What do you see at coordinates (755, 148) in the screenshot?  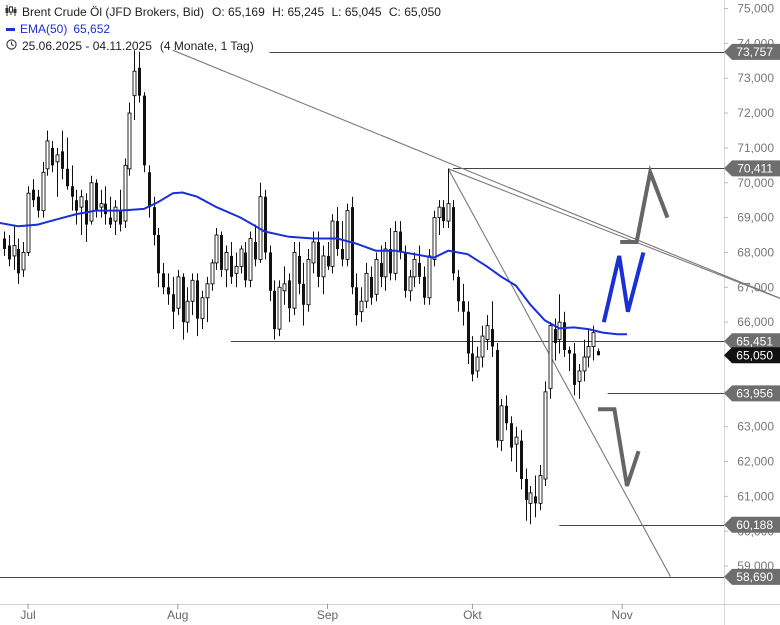 I see `y-tick-label: 71,000` at bounding box center [755, 148].